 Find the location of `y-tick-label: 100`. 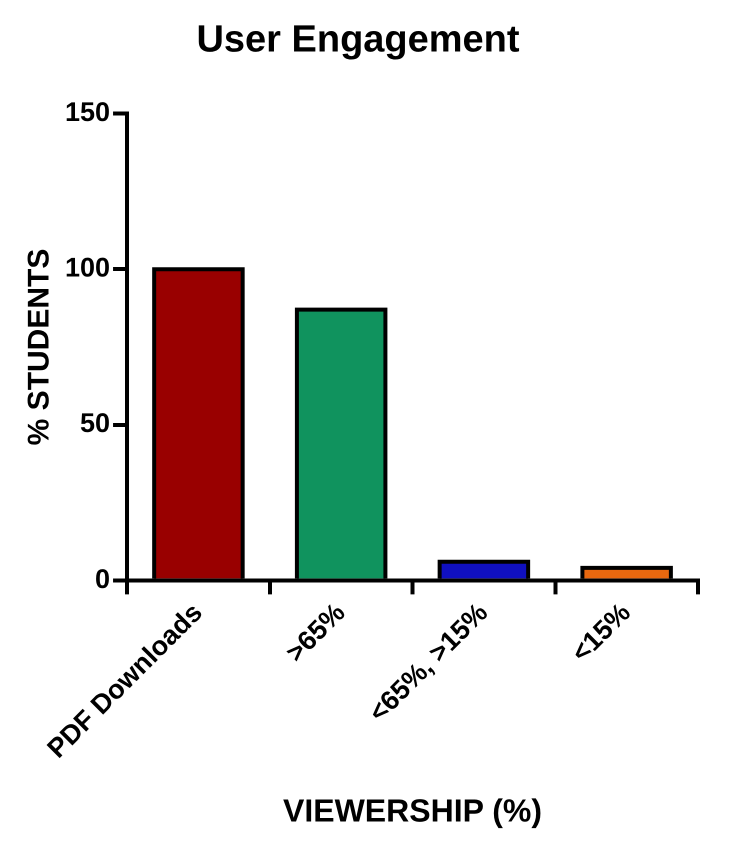

y-tick-label: 100 is located at coordinates (87, 267).